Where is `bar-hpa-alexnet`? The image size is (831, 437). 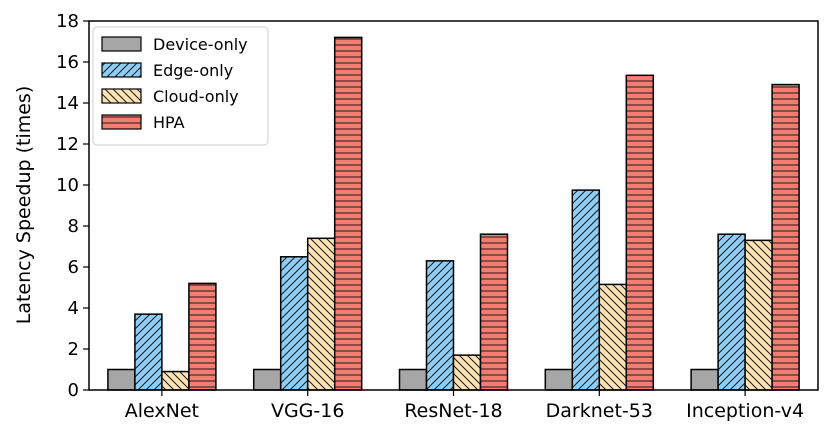 bar-hpa-alexnet is located at coordinates (202, 336).